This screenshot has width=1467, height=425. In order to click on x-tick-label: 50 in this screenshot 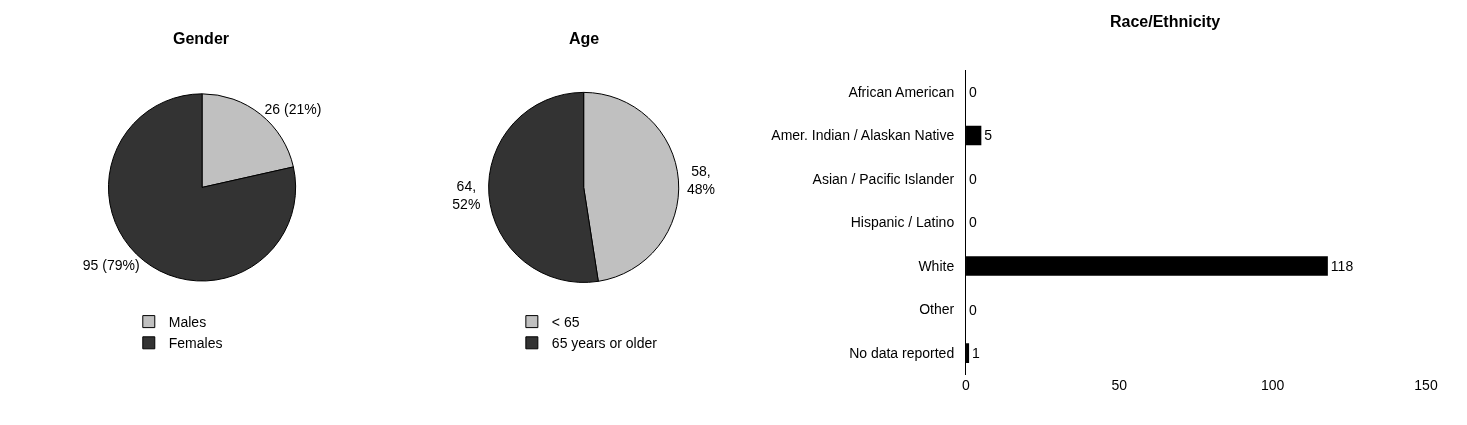, I will do `click(1119, 384)`.